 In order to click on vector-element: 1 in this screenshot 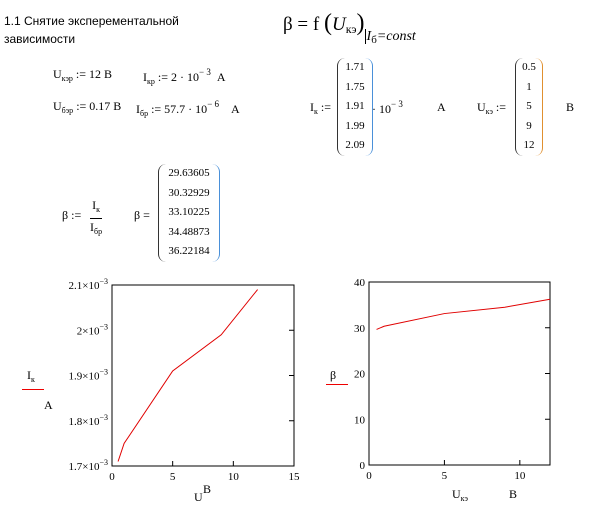, I will do `click(529, 86)`.